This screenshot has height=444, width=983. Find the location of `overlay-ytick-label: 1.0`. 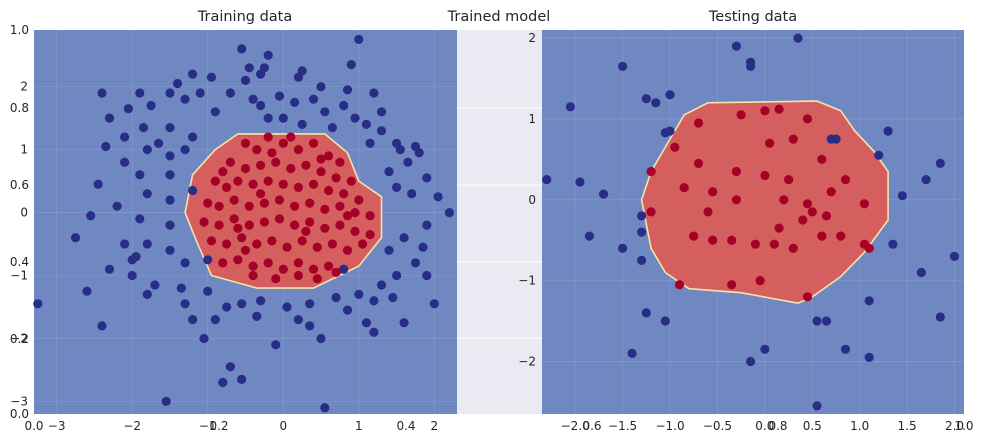

overlay-ytick-label: 1.0 is located at coordinates (19, 30).